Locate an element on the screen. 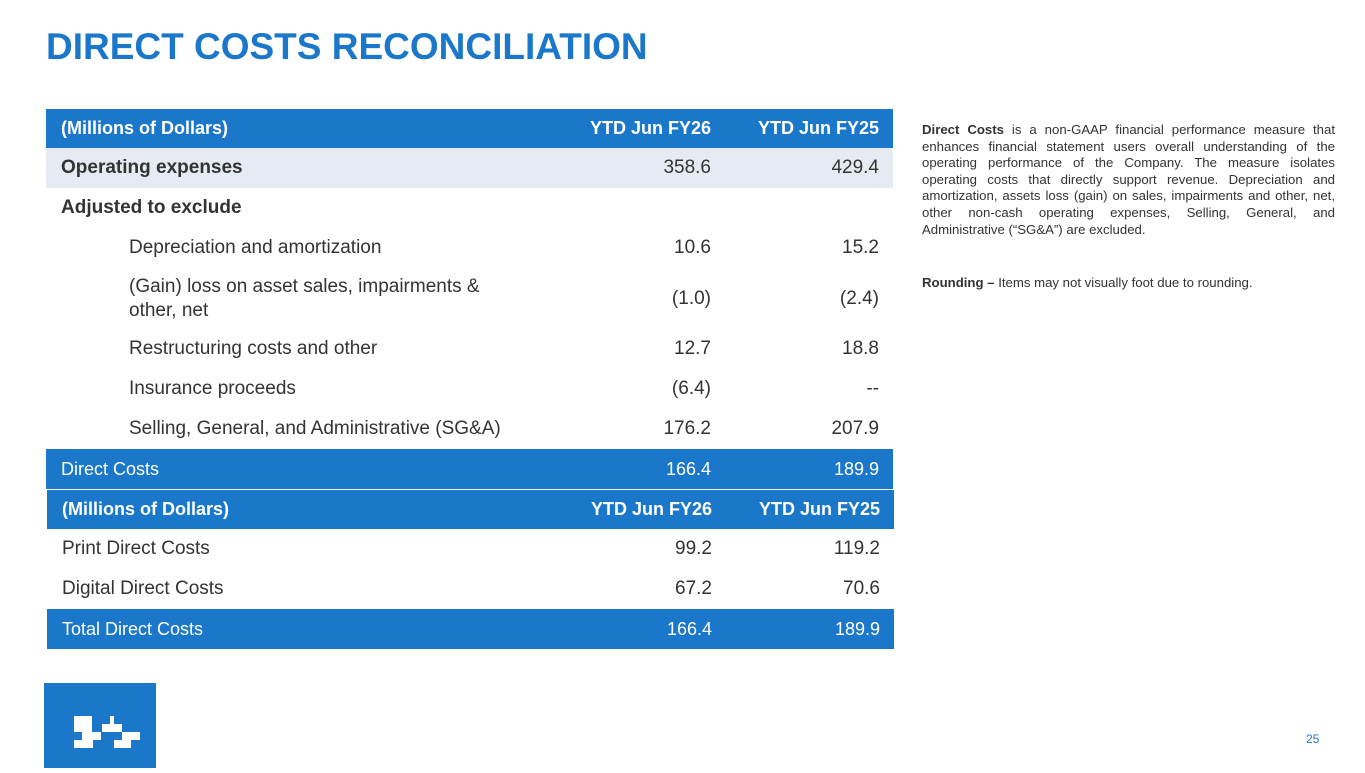 The image size is (1365, 773). table-row: Operating expenses 358.6 429.4 is located at coordinates (469, 168).